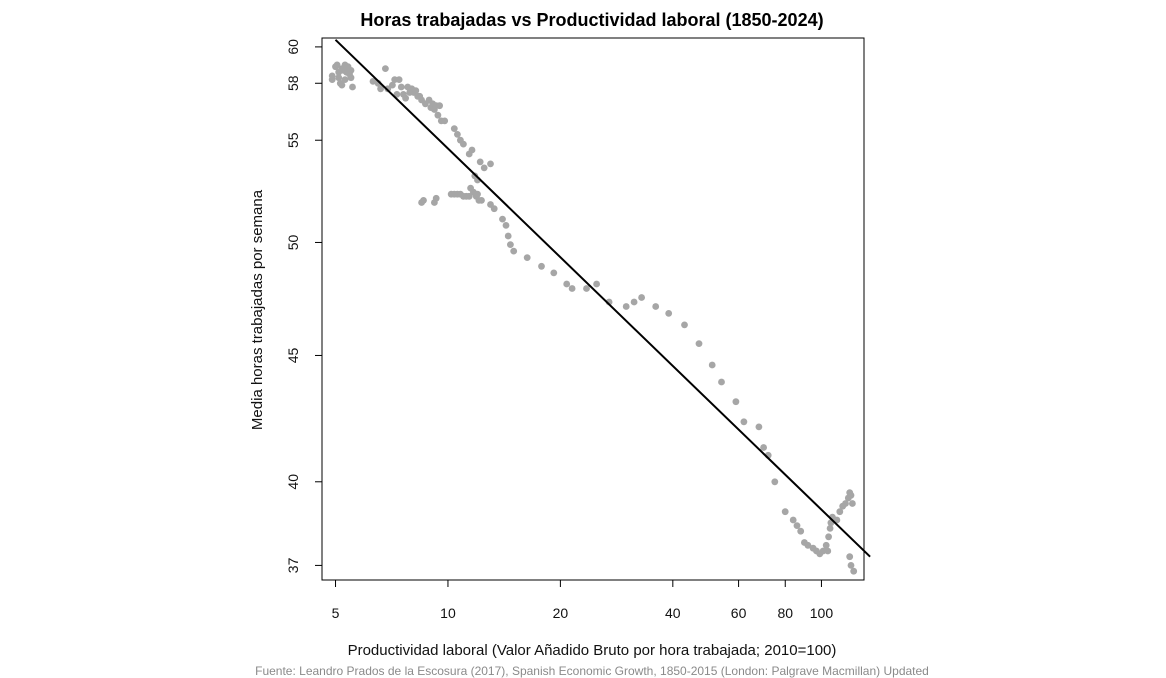 The image size is (1166, 678). I want to click on y-tick-label: 60, so click(293, 47).